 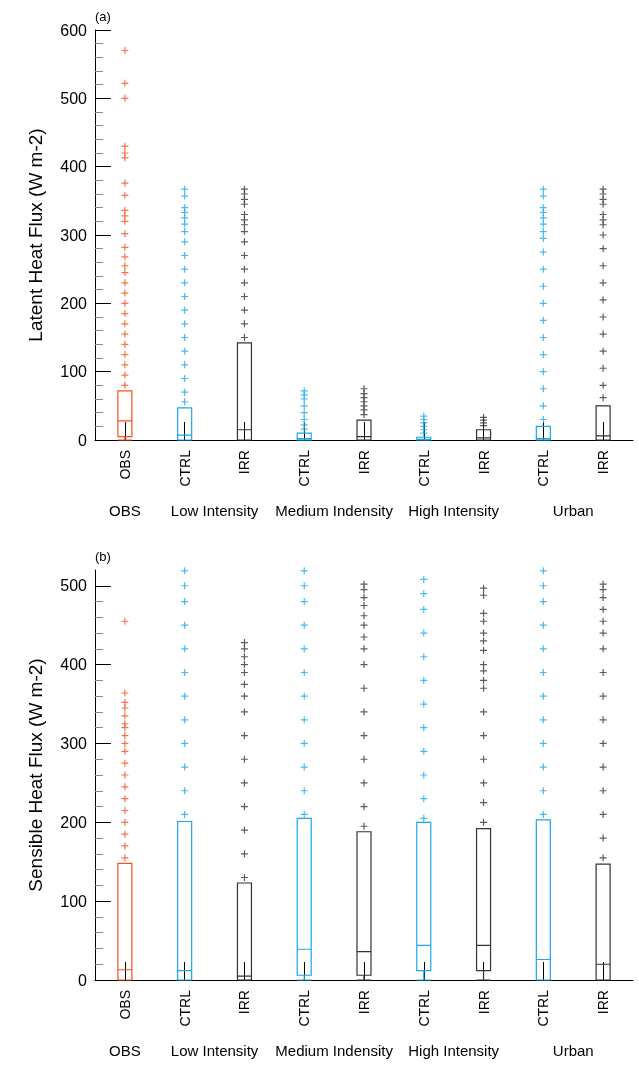 What do you see at coordinates (35, 775) in the screenshot?
I see `y-axis-title: Sensible Heat Flux (W m-2)` at bounding box center [35, 775].